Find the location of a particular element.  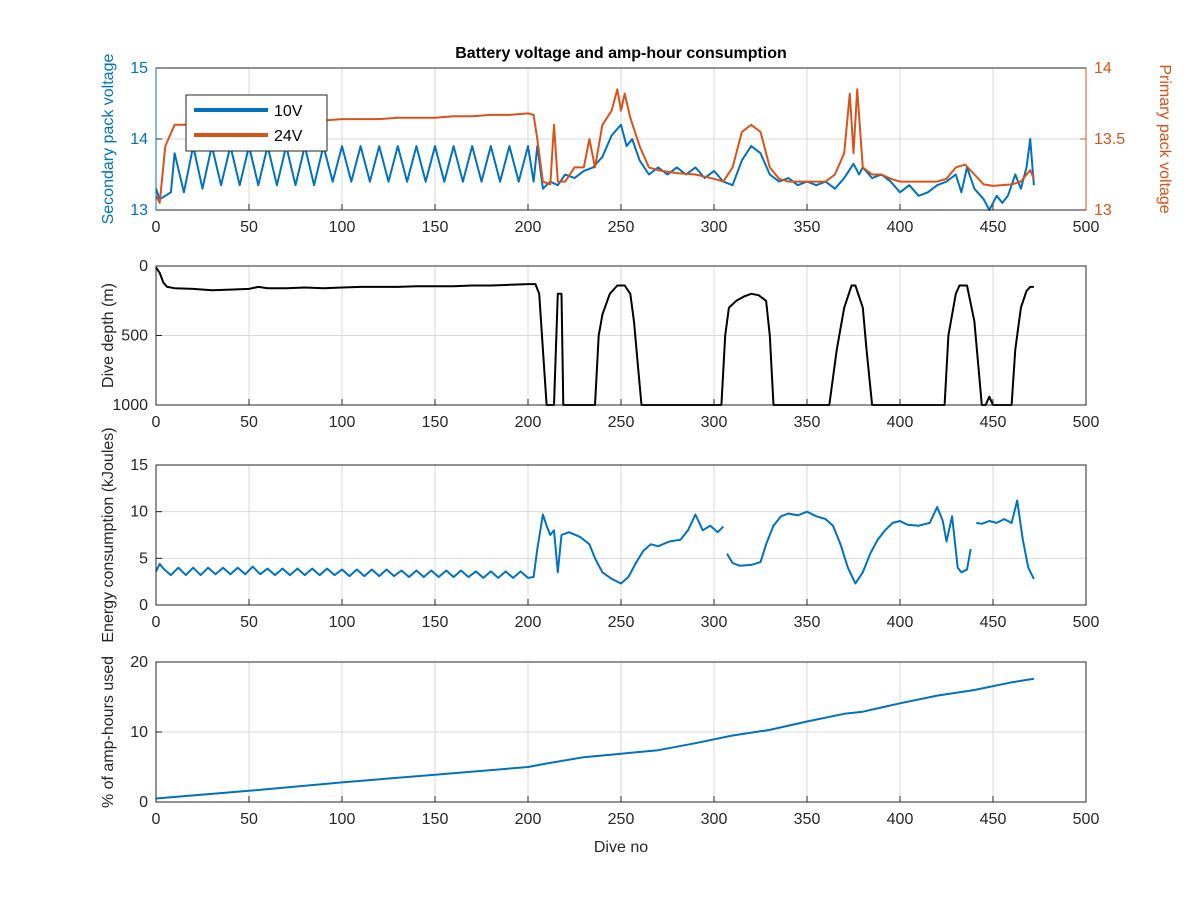

voltage-ytick-right-label: 13 is located at coordinates (1103, 210).